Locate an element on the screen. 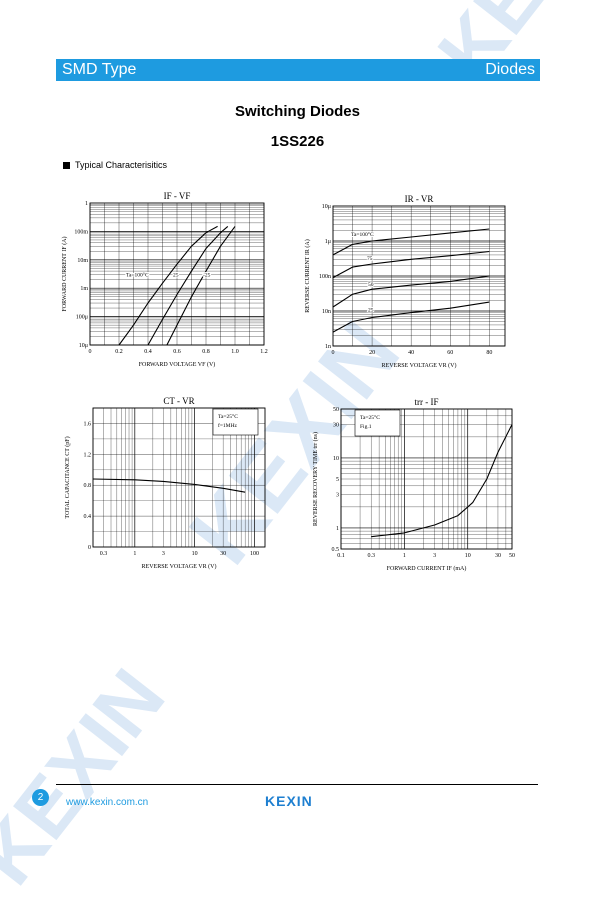  x-tick-label: 0.6 is located at coordinates (177, 352).